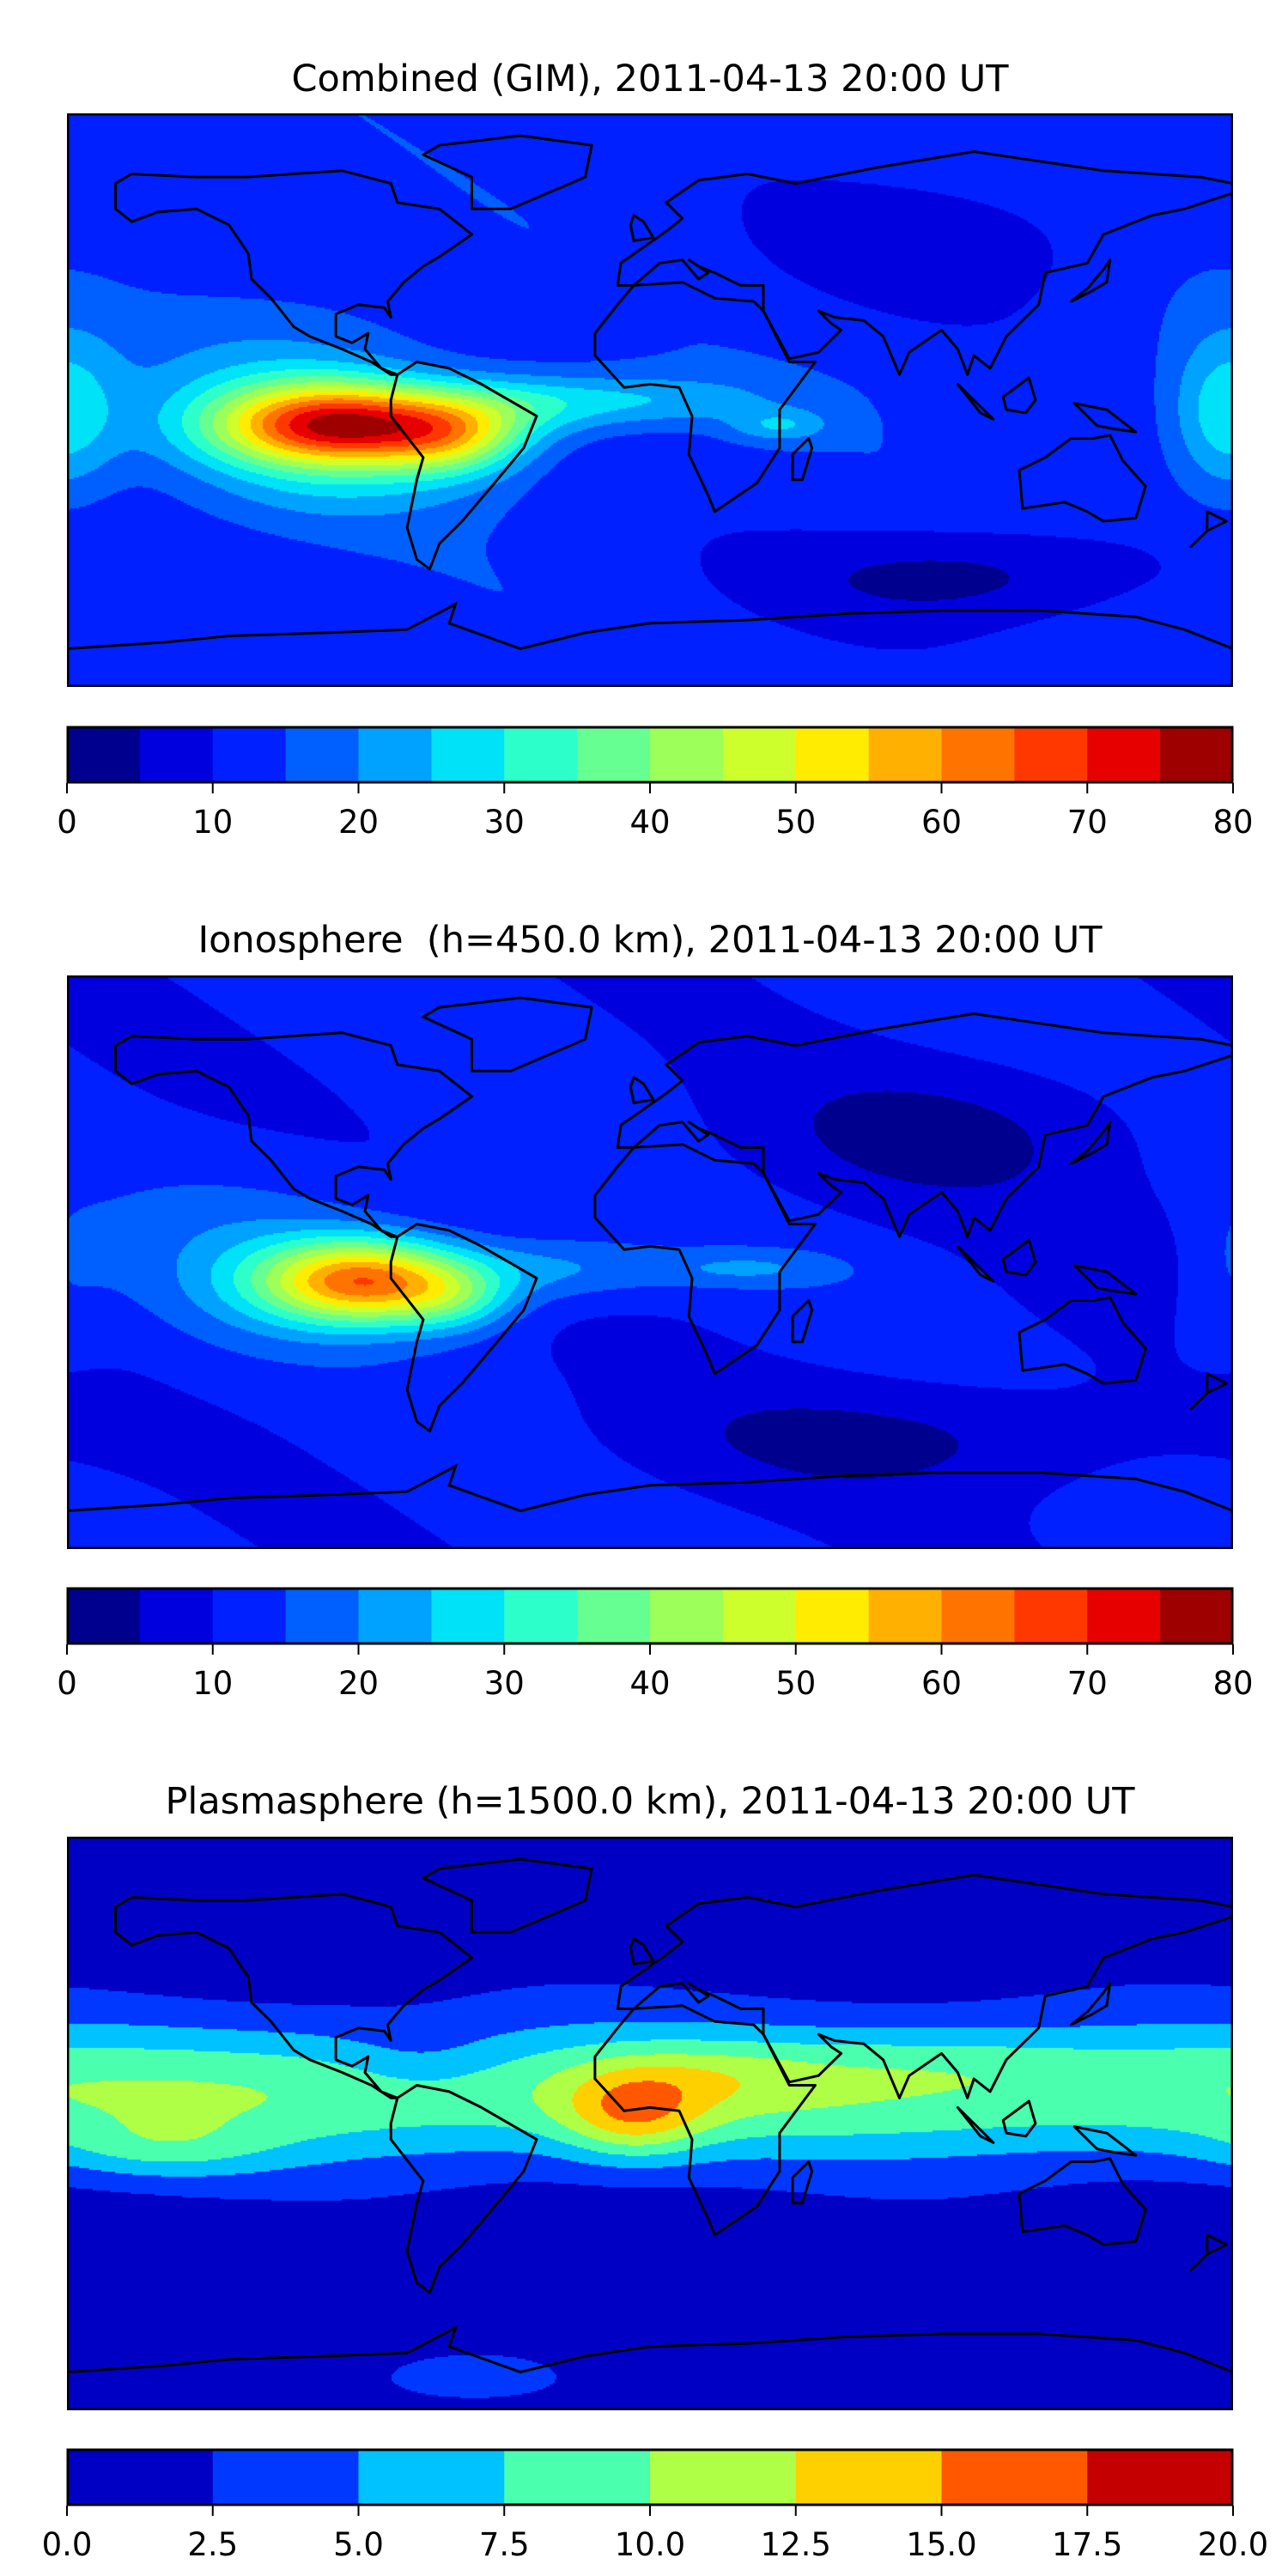  What do you see at coordinates (941, 2544) in the screenshot?
I see `colorbar-tick-label: 15.0` at bounding box center [941, 2544].